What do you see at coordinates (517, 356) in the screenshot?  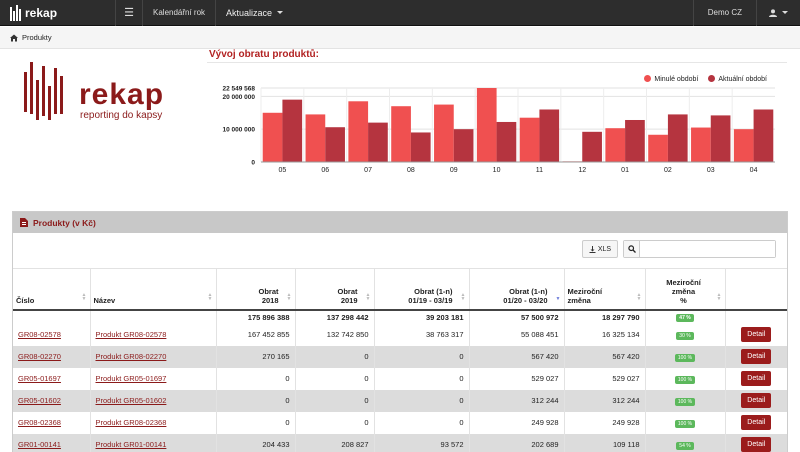 I see `cell-revenue-ytd-20: 567 420` at bounding box center [517, 356].